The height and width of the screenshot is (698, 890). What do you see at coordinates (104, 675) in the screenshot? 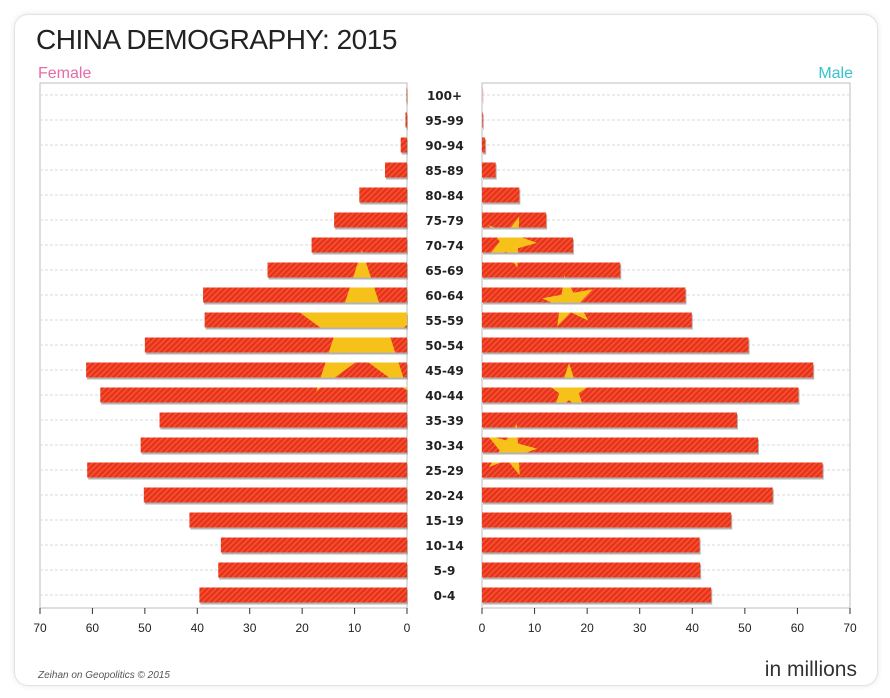
I see `source-credit: Zeihan on Geopolitics © 2015` at bounding box center [104, 675].